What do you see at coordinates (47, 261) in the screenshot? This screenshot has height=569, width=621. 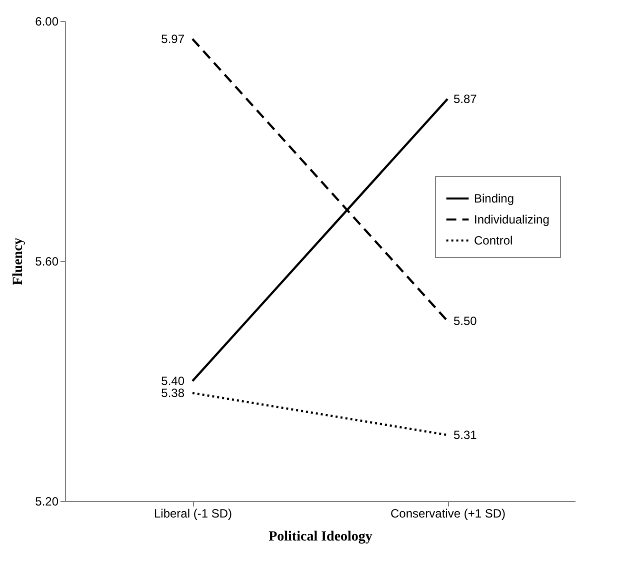 I see `y-tick-label: 5.60` at bounding box center [47, 261].